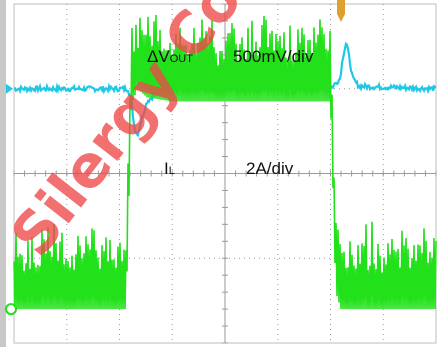 The image size is (437, 347). I want to click on il-ground-marker-icon, so click(11, 309).